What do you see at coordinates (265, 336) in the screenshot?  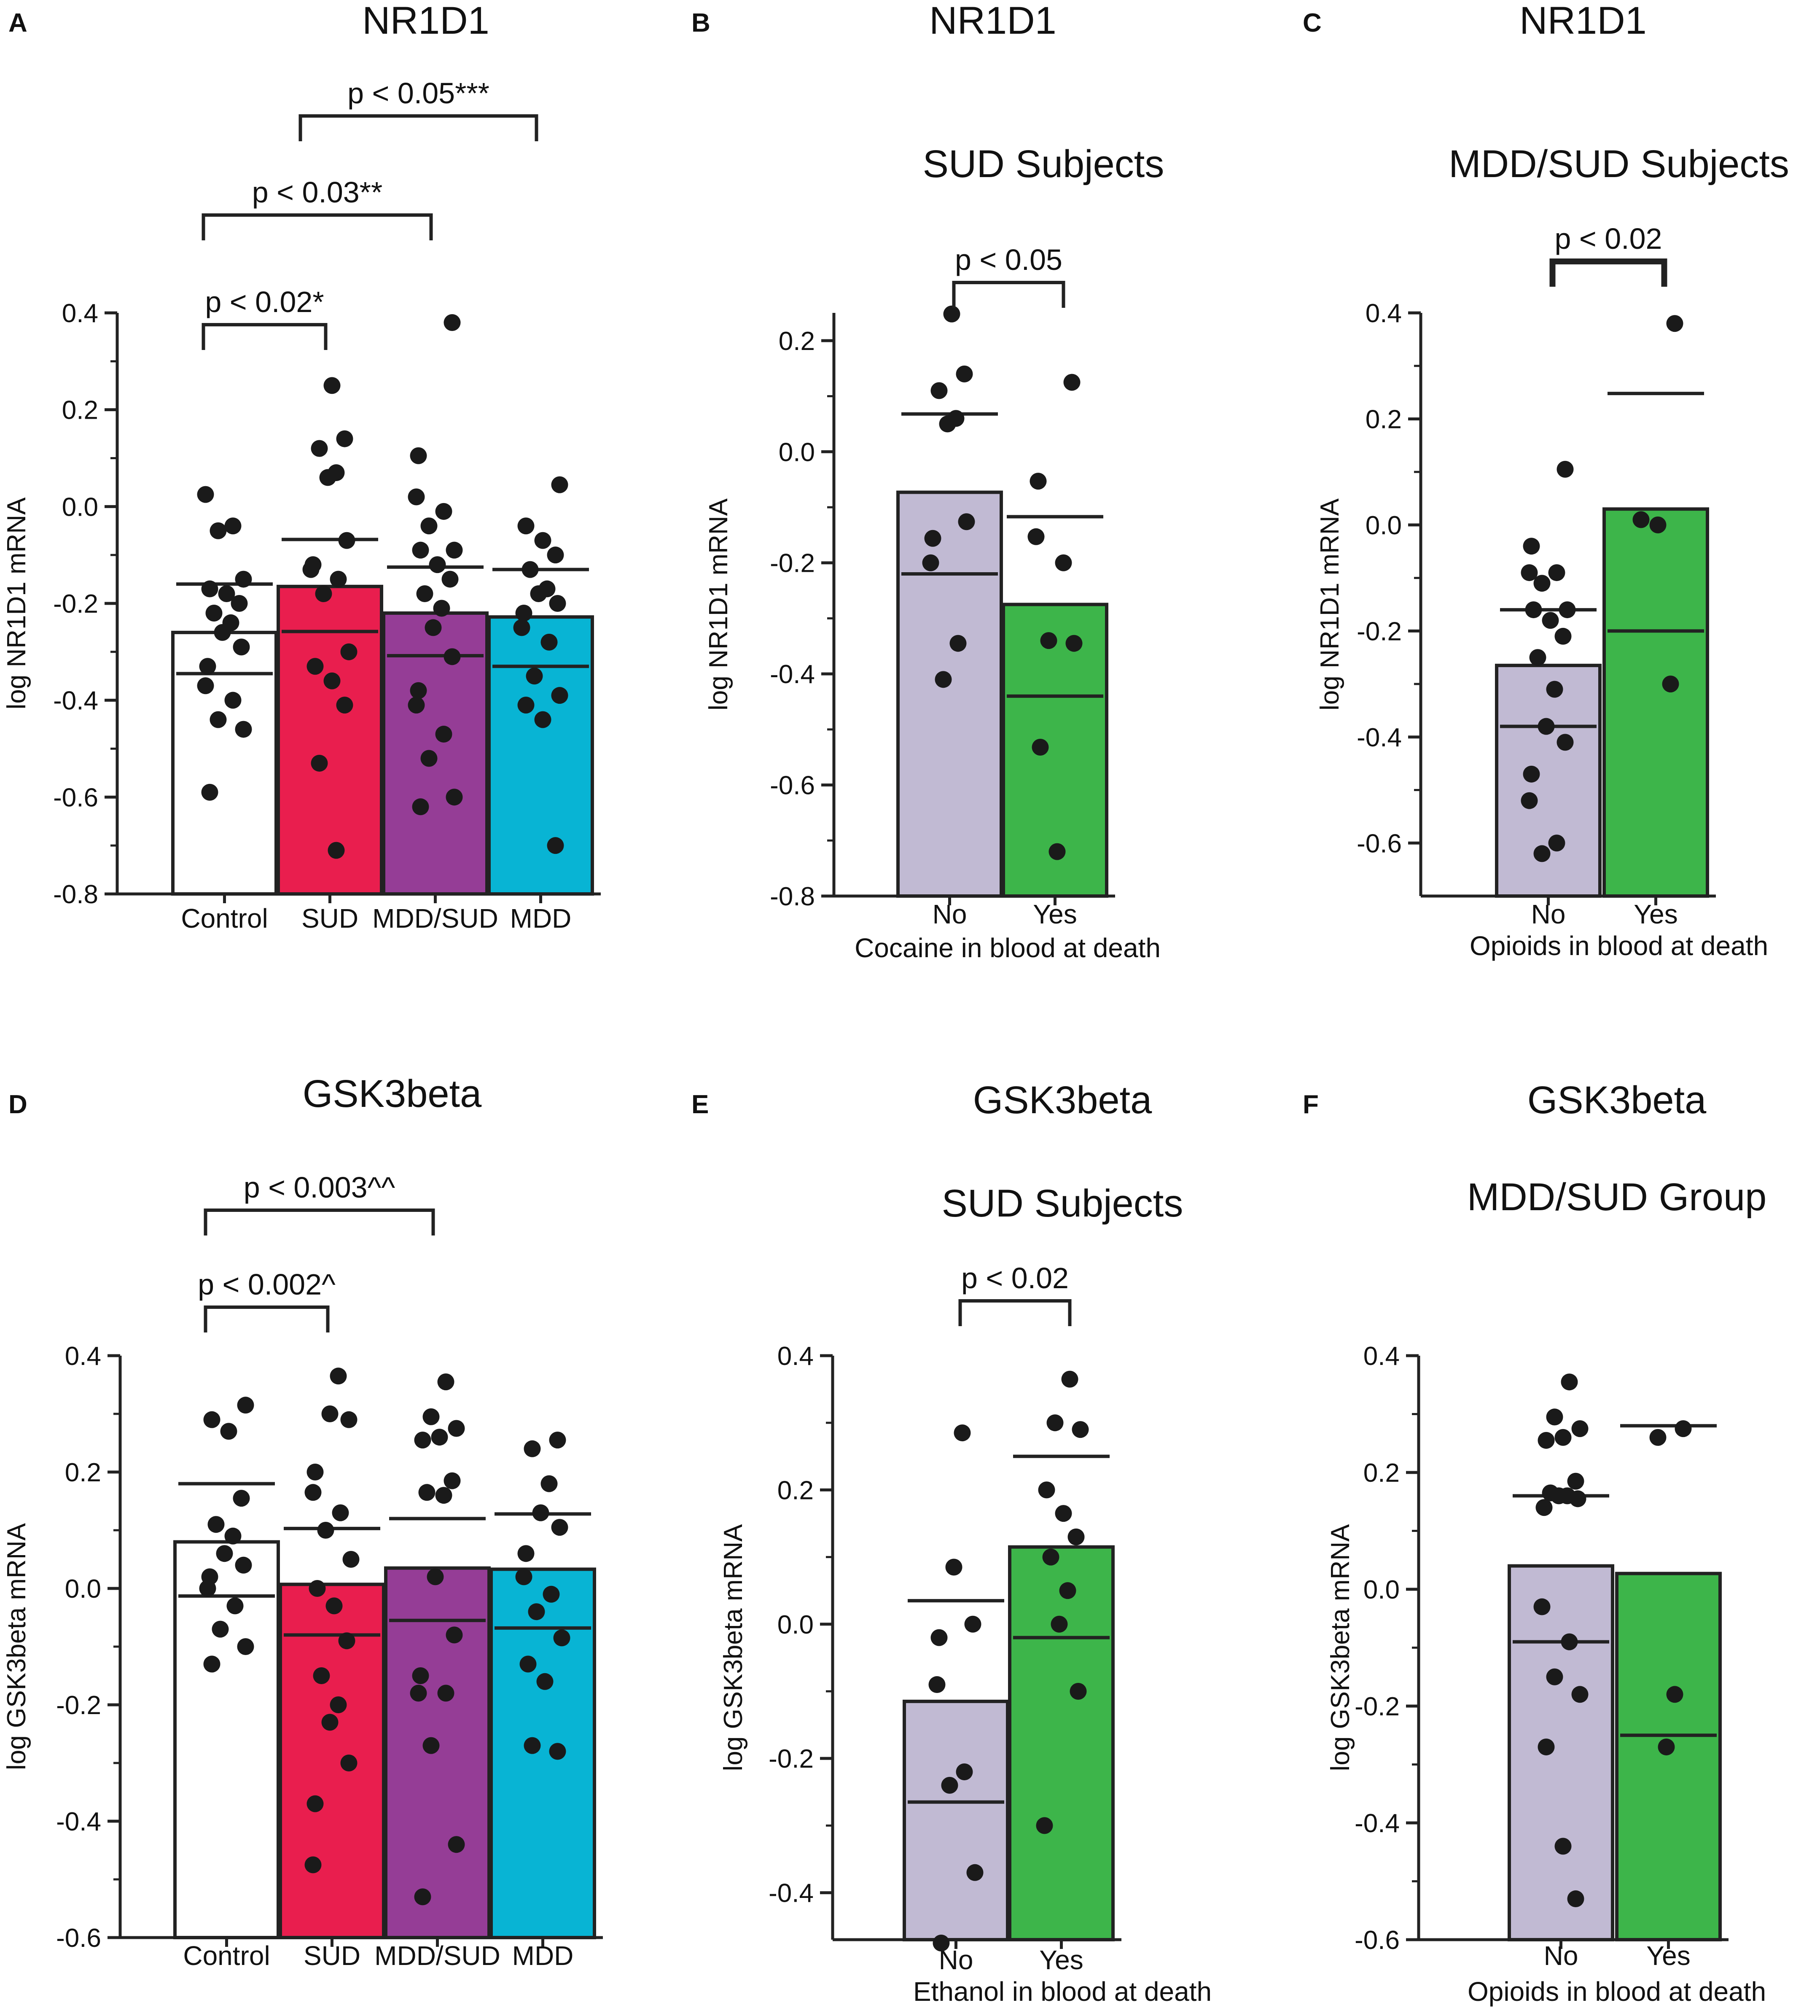 I see `significance-bracket-A` at bounding box center [265, 336].